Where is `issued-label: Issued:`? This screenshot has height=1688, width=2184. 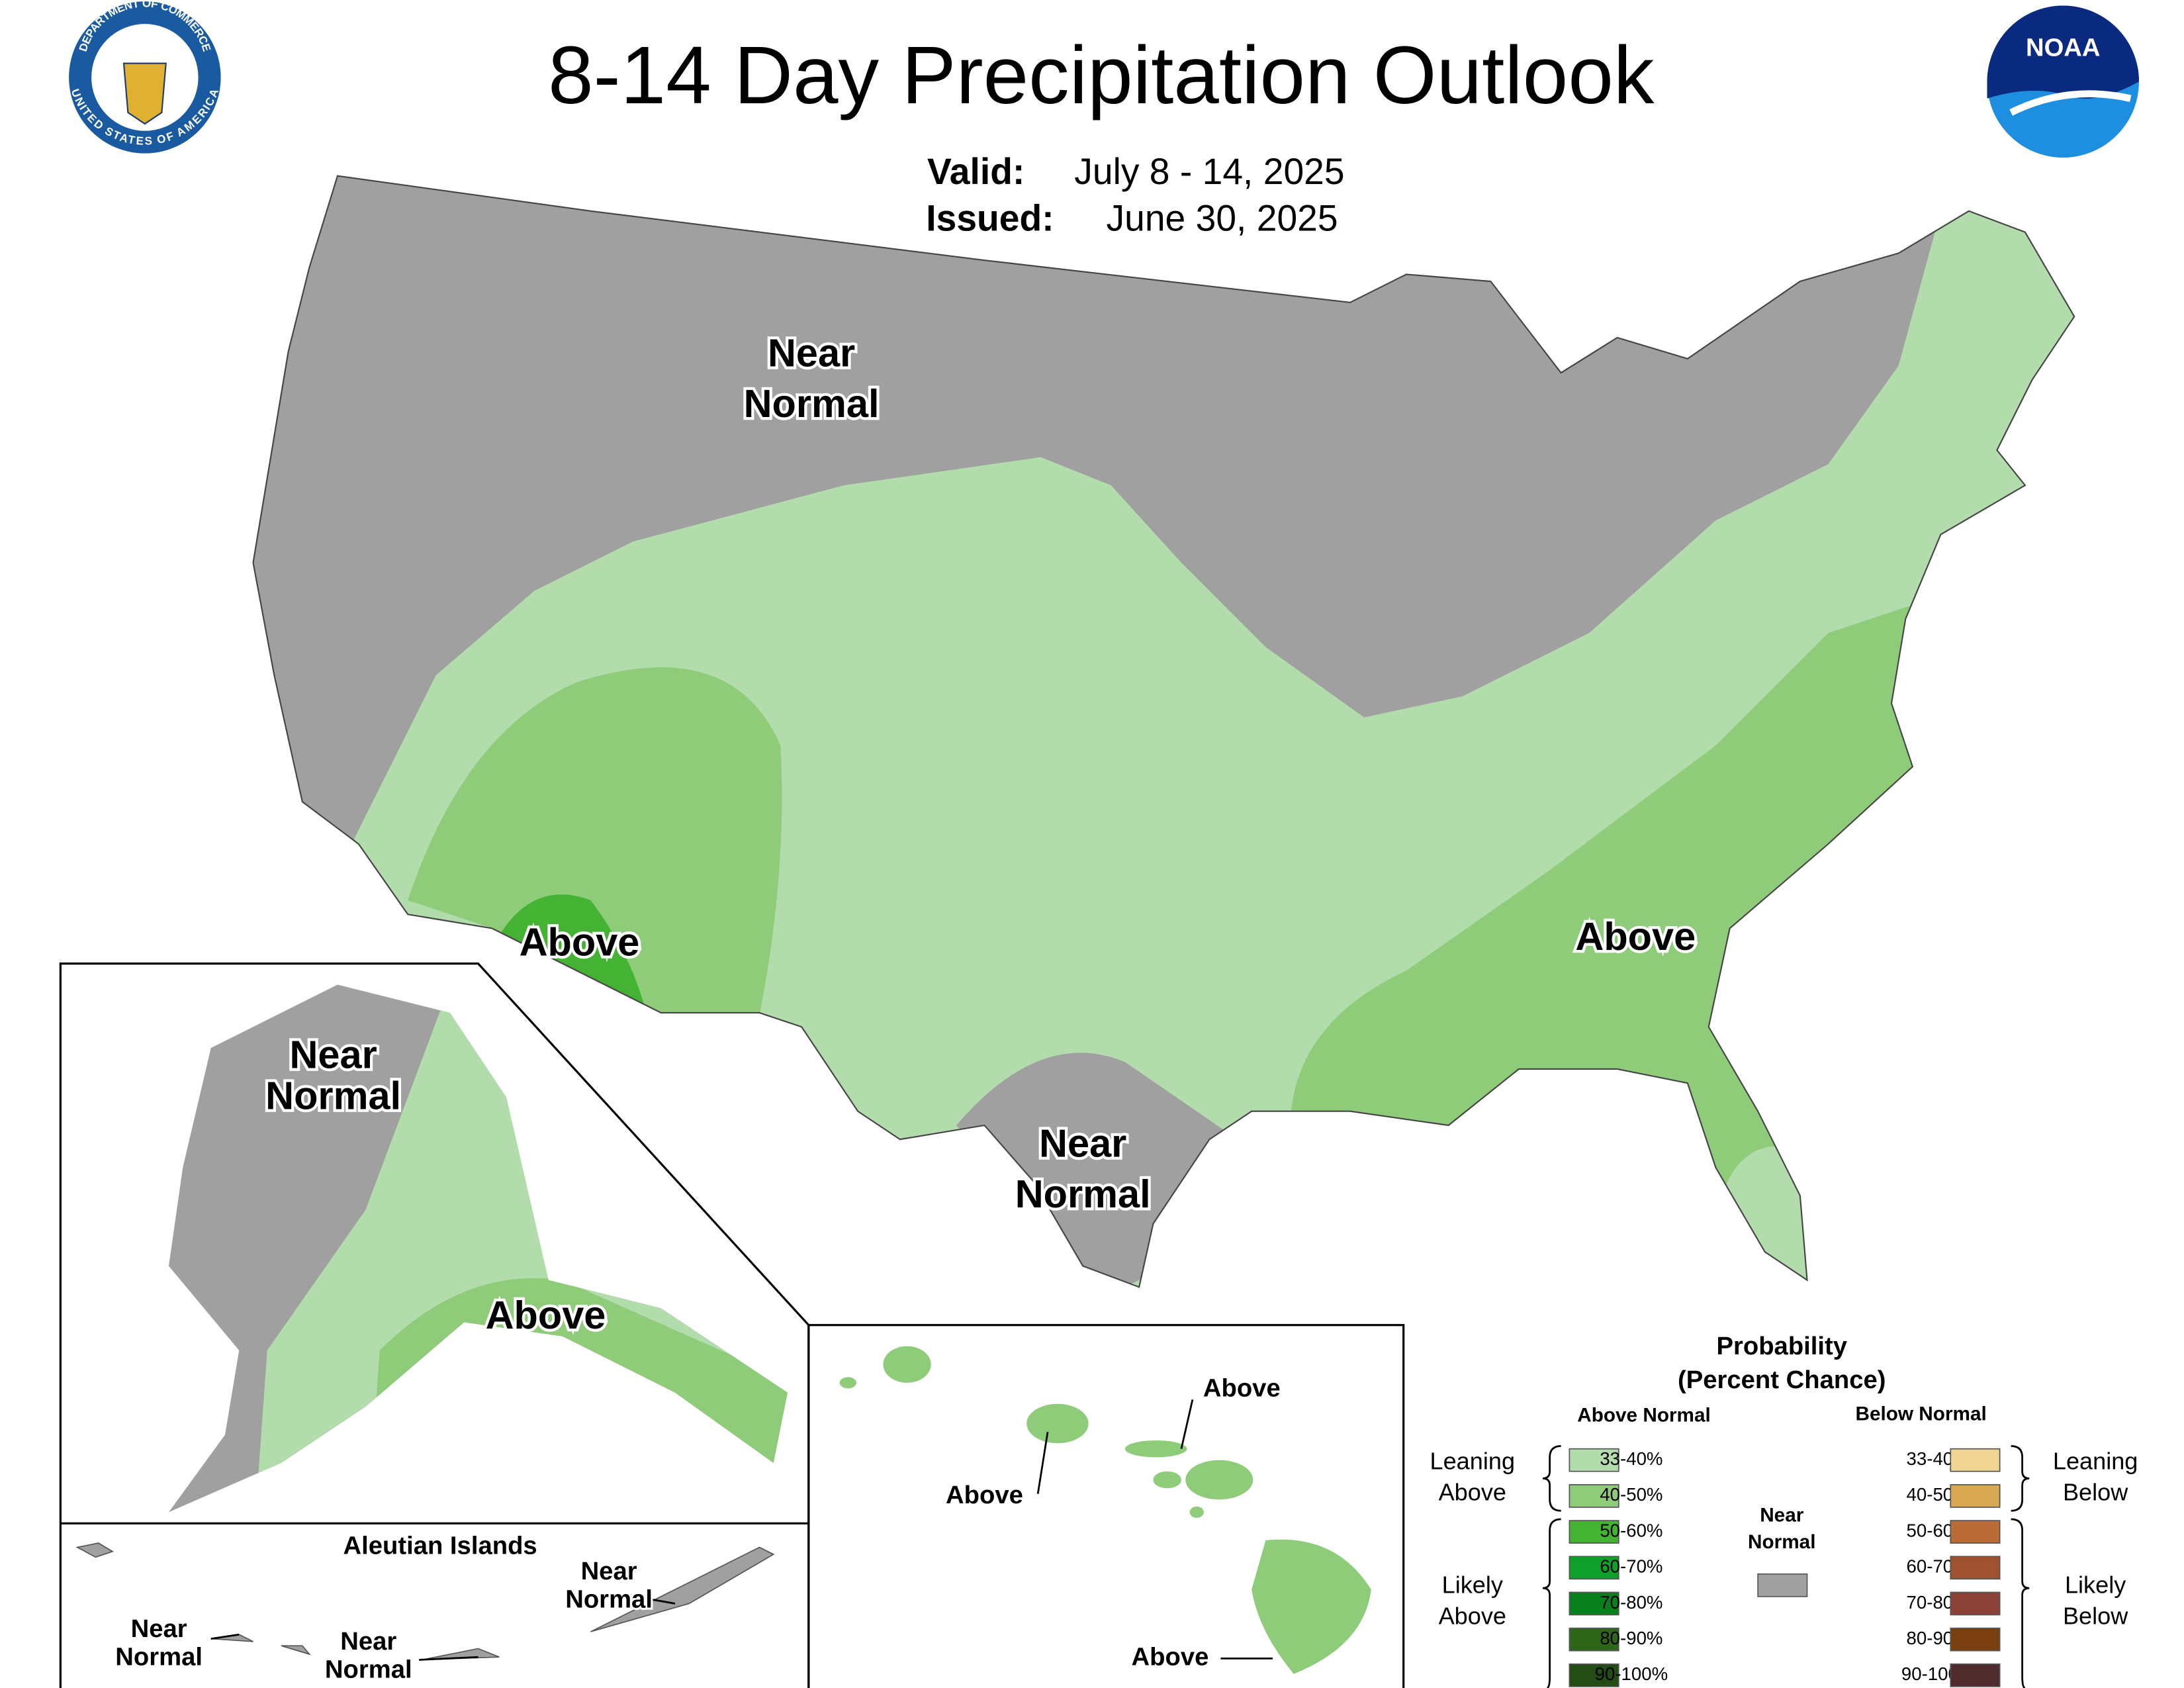
issued-label: Issued: is located at coordinates (990, 217).